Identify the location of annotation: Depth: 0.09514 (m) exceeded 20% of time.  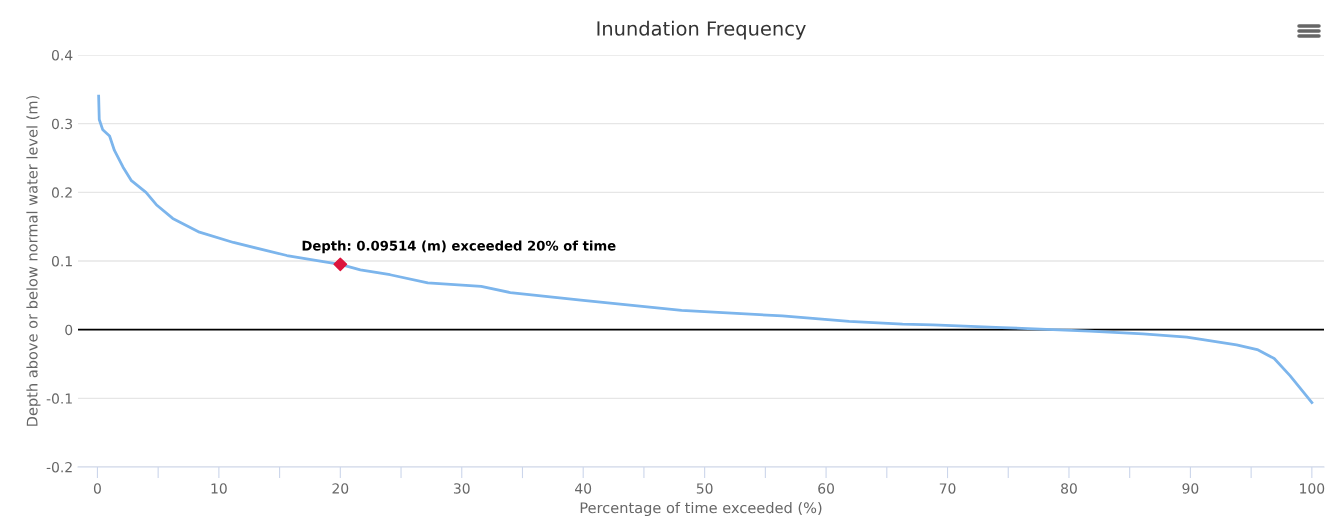
(459, 247).